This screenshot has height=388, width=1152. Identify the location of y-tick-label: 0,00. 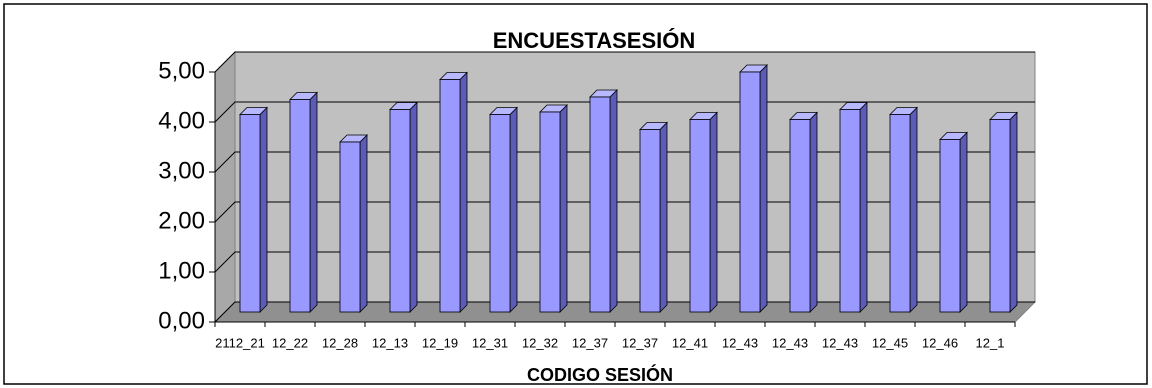
(181, 320).